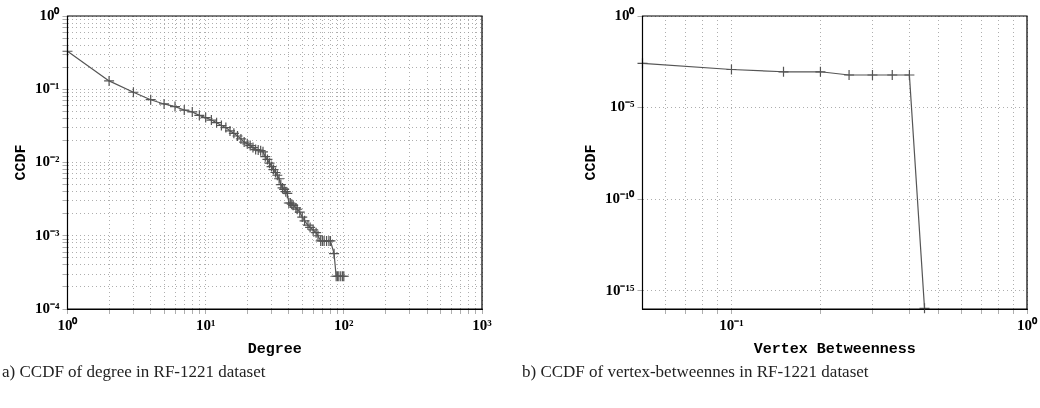 The height and width of the screenshot is (408, 1040). What do you see at coordinates (482, 324) in the screenshot?
I see `x-tick-label: 10³` at bounding box center [482, 324].